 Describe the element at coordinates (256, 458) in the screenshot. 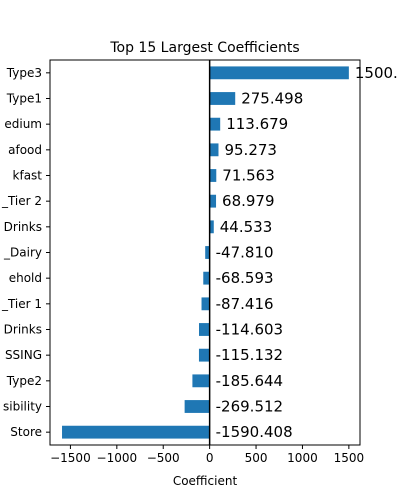

I see `x-tick-label: 500` at that location.